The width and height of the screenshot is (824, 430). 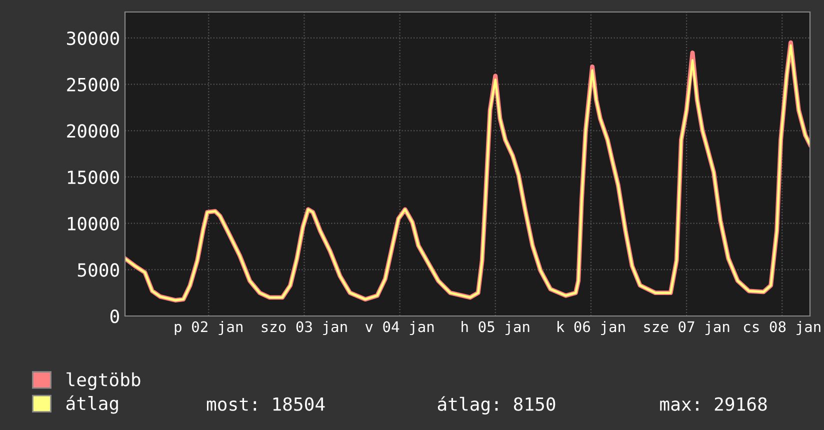 What do you see at coordinates (265, 404) in the screenshot?
I see `text: most: 18504` at bounding box center [265, 404].